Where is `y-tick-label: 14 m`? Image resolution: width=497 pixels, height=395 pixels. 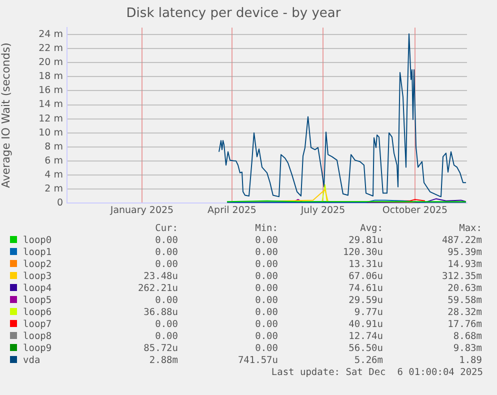 y-tick-label: 14 m is located at coordinates (50, 104).